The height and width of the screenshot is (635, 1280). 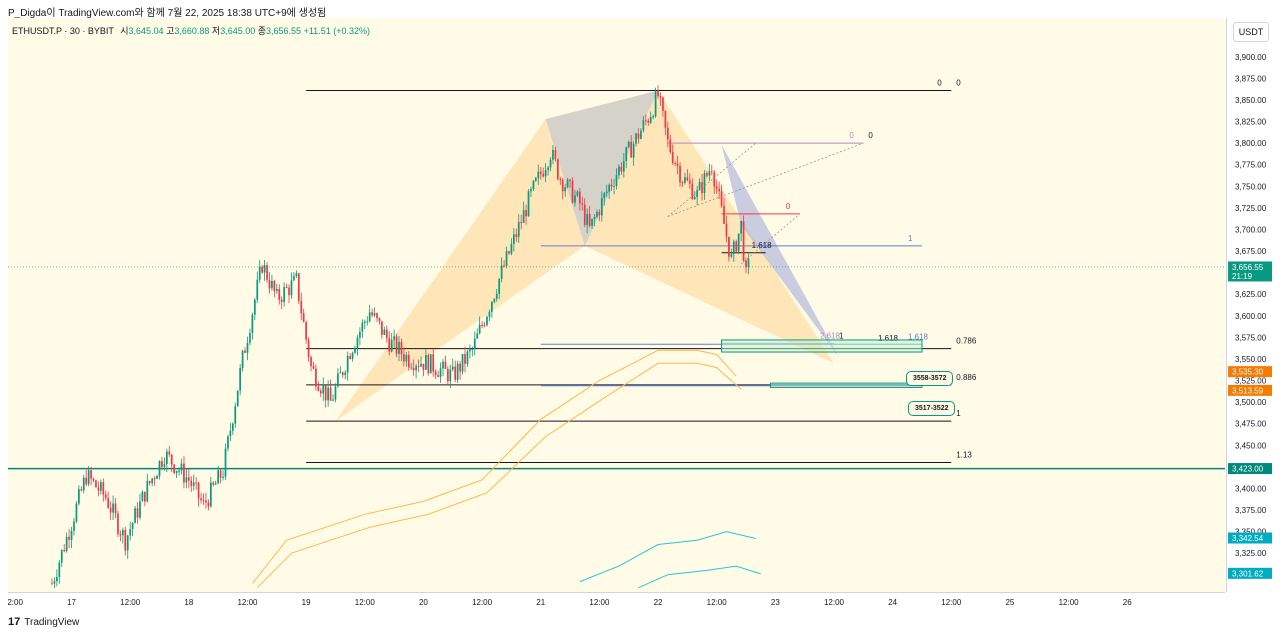 I want to click on y-tick-label: 3,800.00, so click(x=1251, y=143).